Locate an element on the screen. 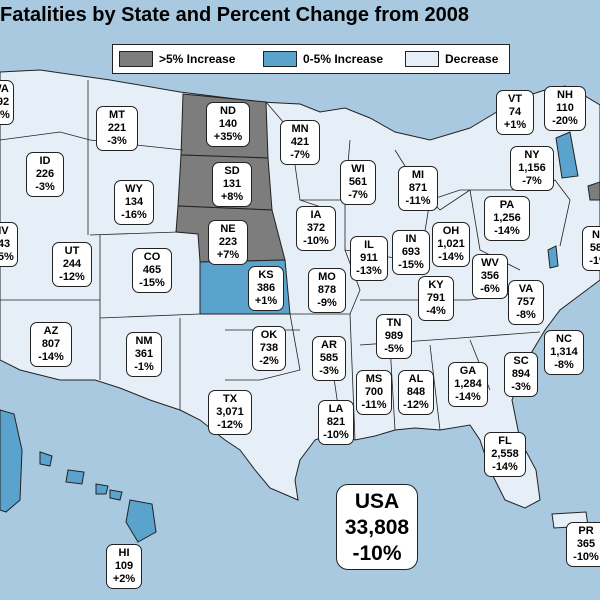  state-label-mn: MN 421 -7% is located at coordinates (300, 142).